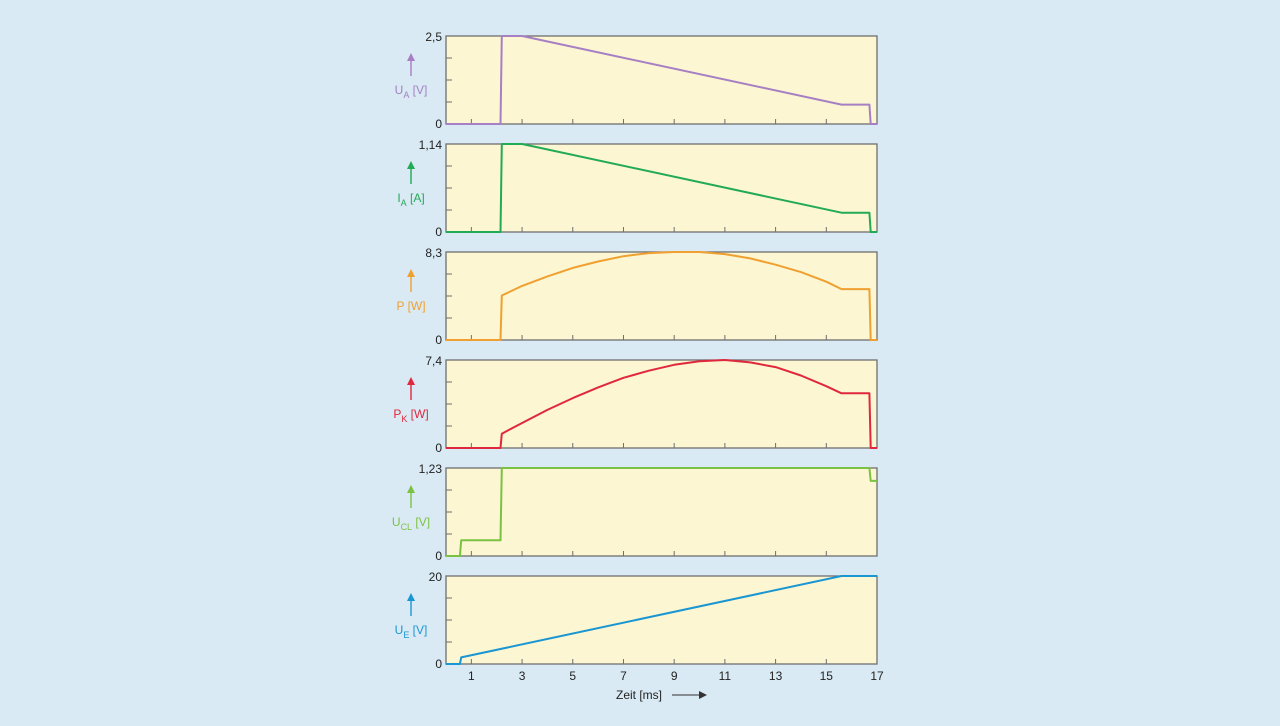  Describe the element at coordinates (827, 676) in the screenshot. I see `x-tick-label: 15` at that location.